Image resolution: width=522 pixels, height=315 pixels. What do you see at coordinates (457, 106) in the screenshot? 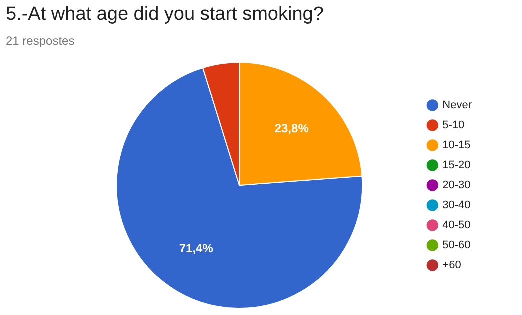
I see `legend-label: Never` at bounding box center [457, 106].